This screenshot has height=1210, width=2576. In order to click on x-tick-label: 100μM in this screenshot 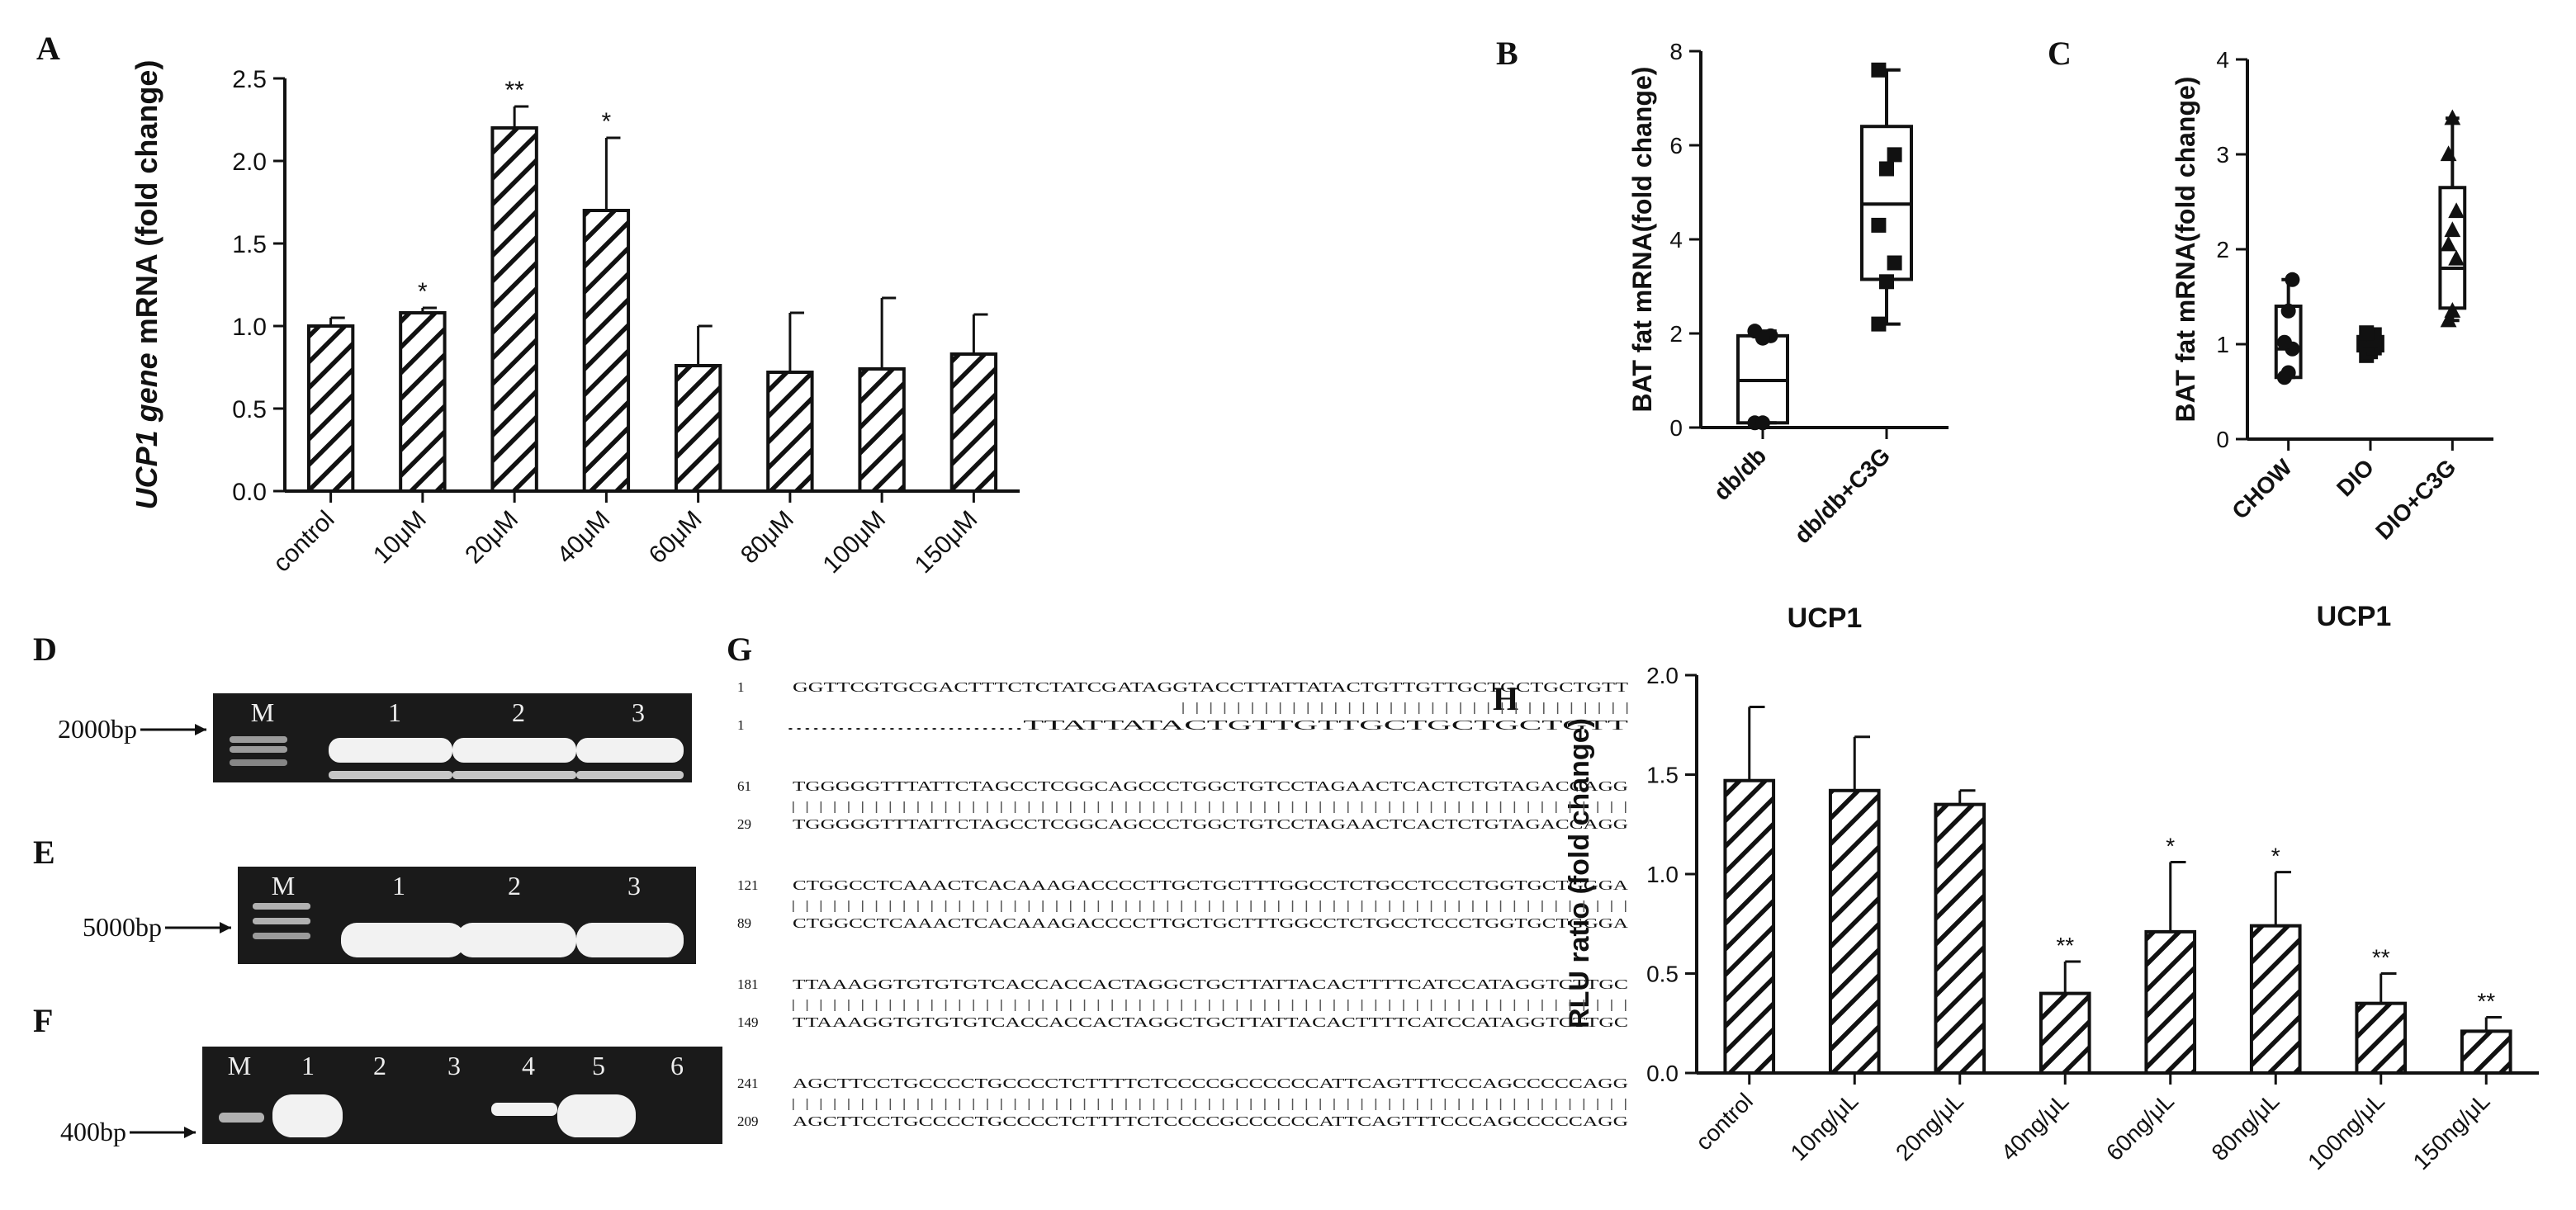, I will do `click(854, 542)`.